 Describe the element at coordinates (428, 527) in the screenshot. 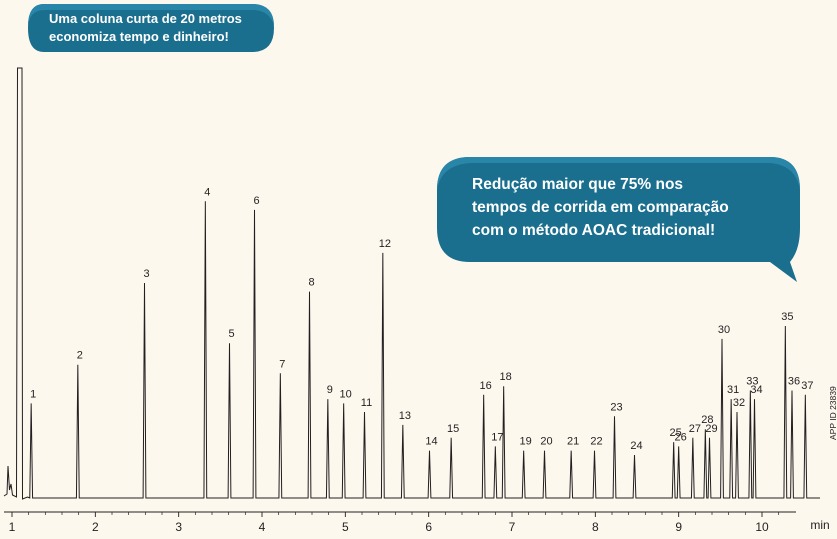

I see `x-tick-label: 6` at that location.